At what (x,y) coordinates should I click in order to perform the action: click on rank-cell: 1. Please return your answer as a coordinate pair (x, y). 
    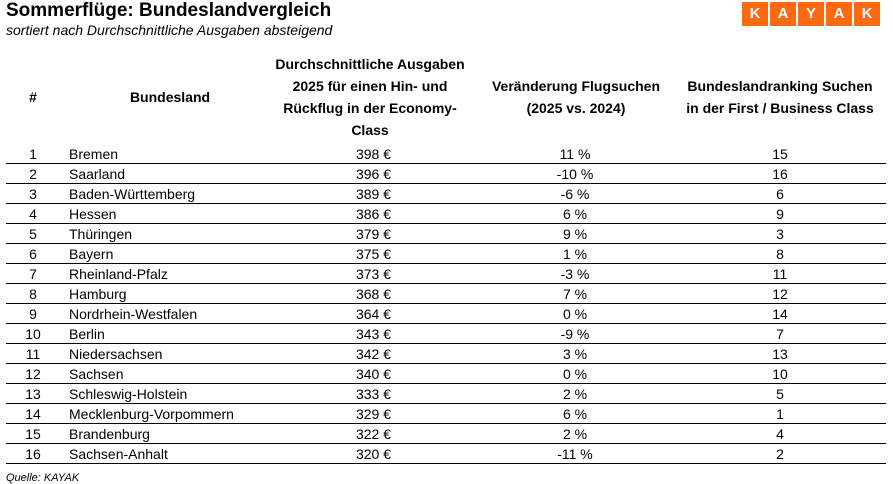
    Looking at the image, I should click on (33, 154).